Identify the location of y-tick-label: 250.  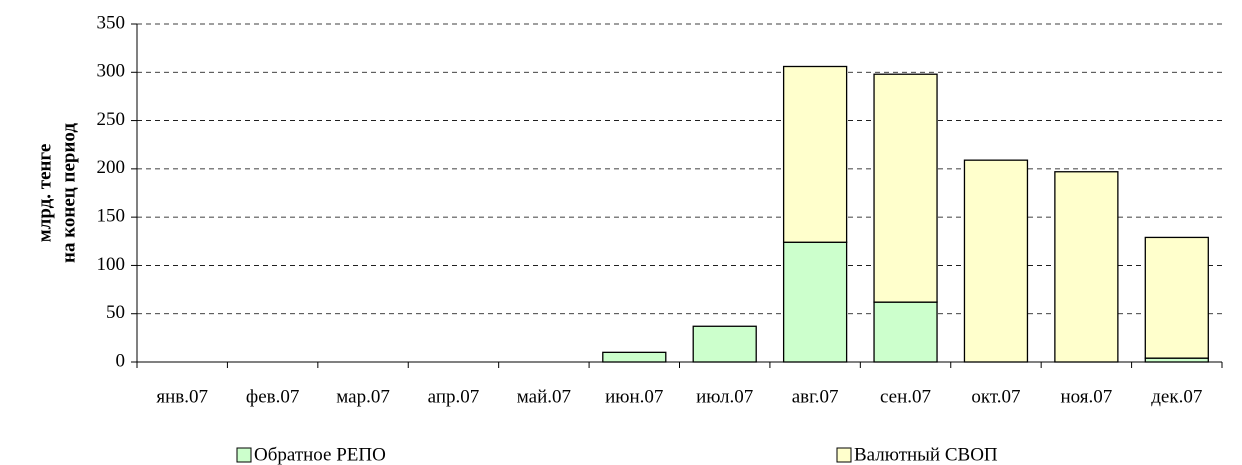
(111, 119).